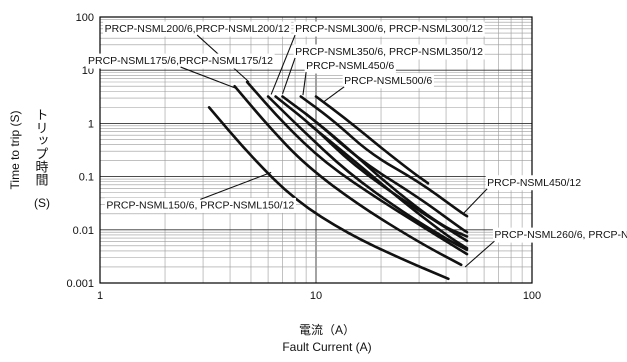  What do you see at coordinates (86, 178) in the screenshot?
I see `y-tick-label: 0.1` at bounding box center [86, 178].